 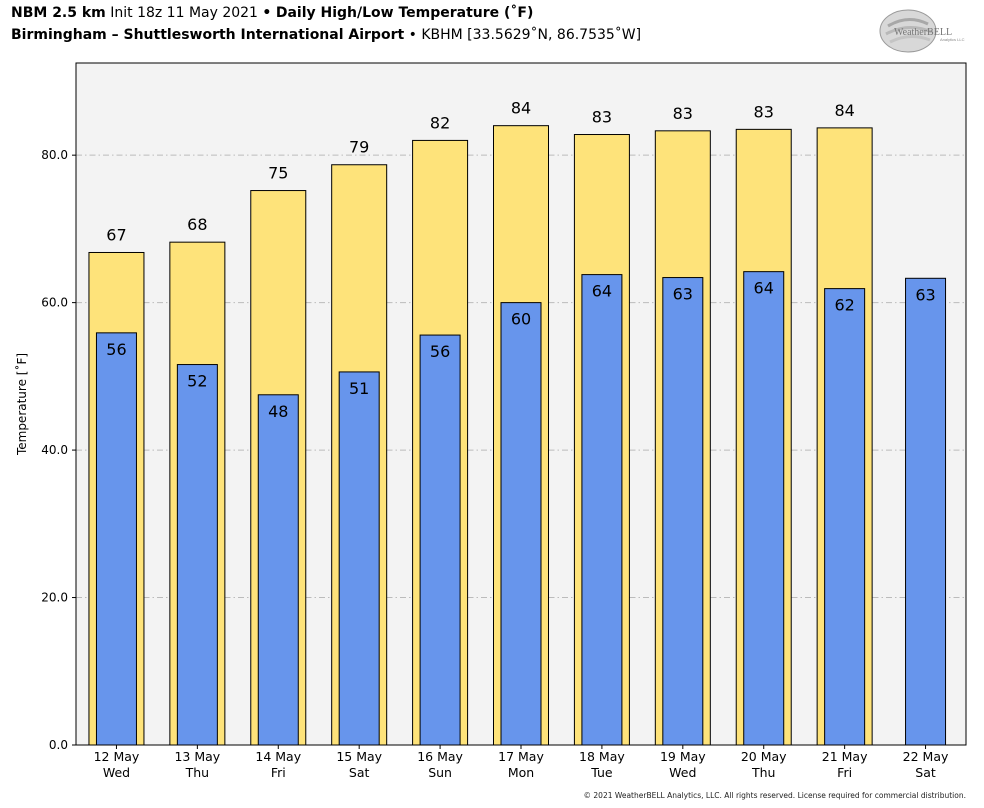 I want to click on x-tick-label-date: 18 May, so click(x=602, y=756).